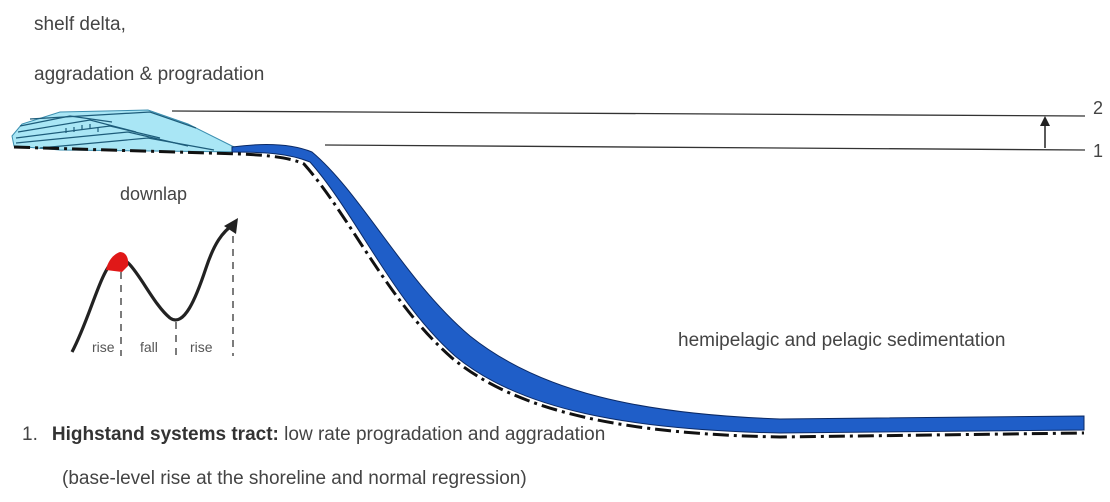 The image size is (1110, 502). I want to click on downlap-ticks, so click(82, 128).